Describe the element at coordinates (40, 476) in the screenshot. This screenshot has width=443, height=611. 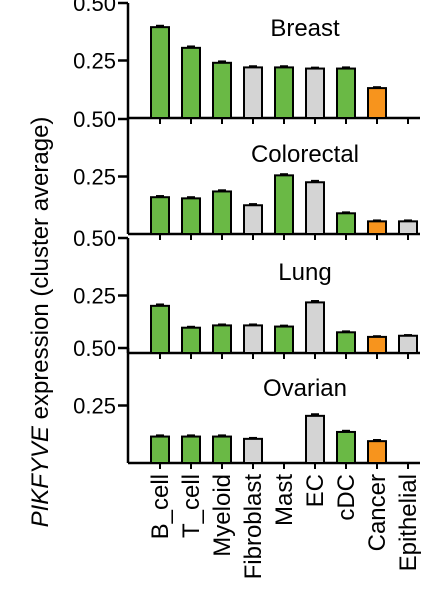
I see `y-axis-label-italic: PIKFYVE` at that location.